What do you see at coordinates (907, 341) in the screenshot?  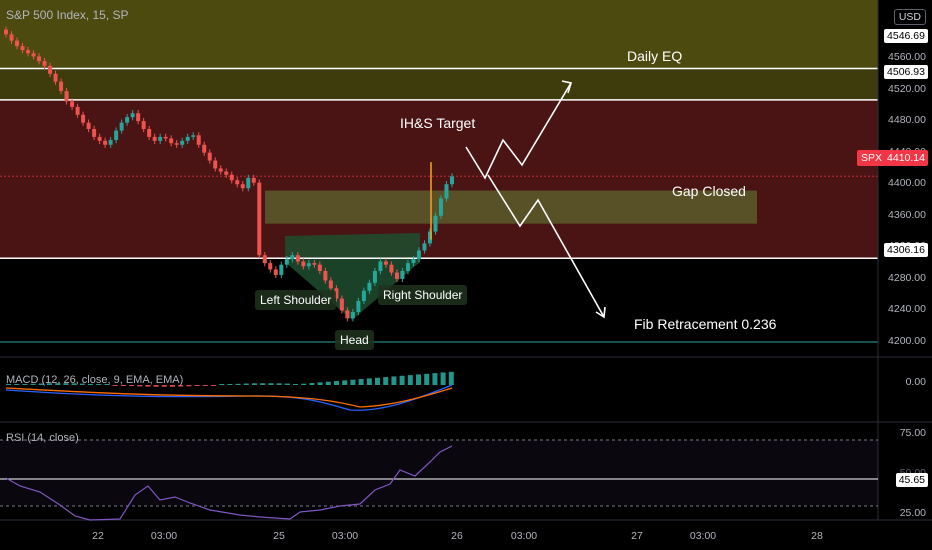 I see `price-tick-label: 4200.00` at bounding box center [907, 341].